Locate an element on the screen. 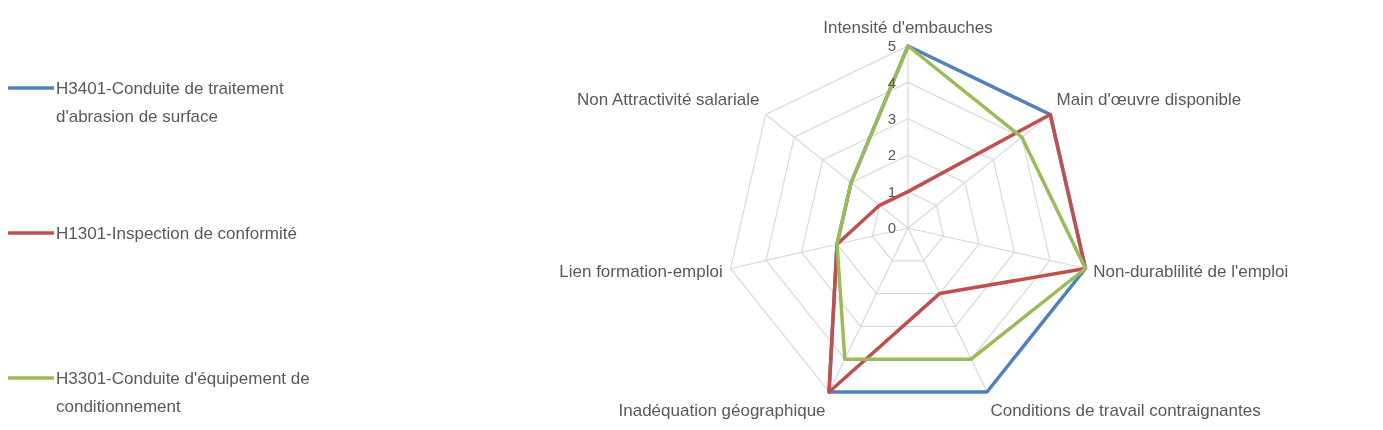 This screenshot has width=1383, height=430. y-tick-label: 1 is located at coordinates (891, 191).